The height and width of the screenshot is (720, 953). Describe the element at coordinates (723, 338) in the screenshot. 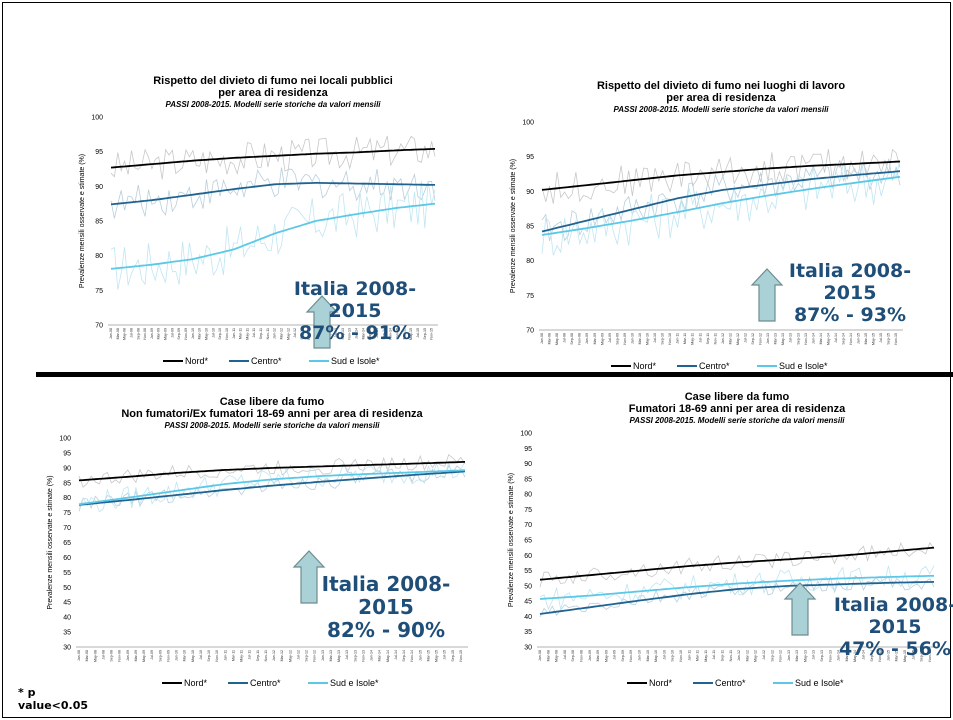

I see `x-tick-label: Jan-12` at that location.